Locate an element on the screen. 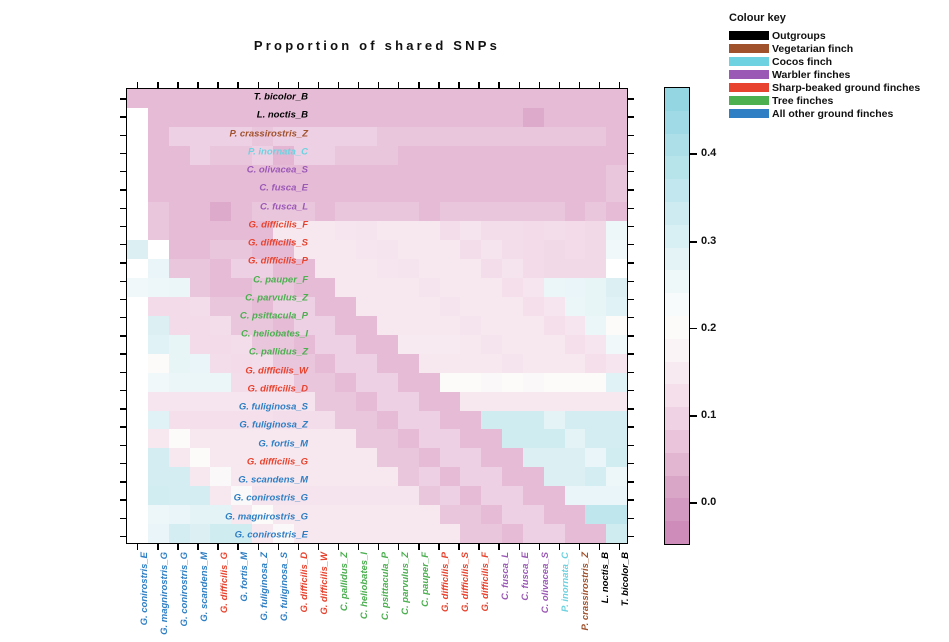  legend-item: Vegetarian finch is located at coordinates (834, 48).